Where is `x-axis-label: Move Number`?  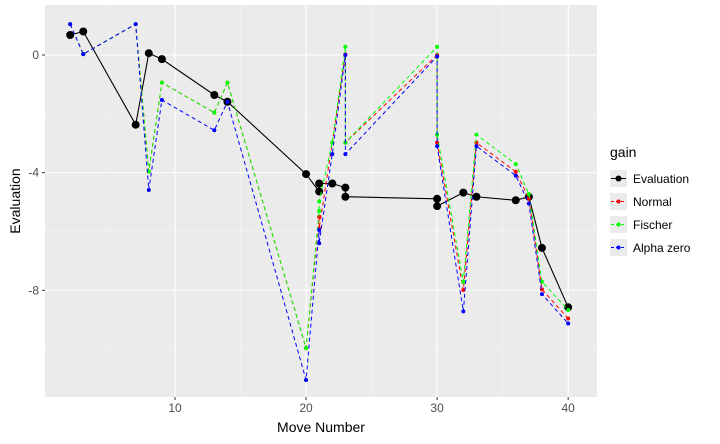 x-axis-label: Move Number is located at coordinates (321, 427).